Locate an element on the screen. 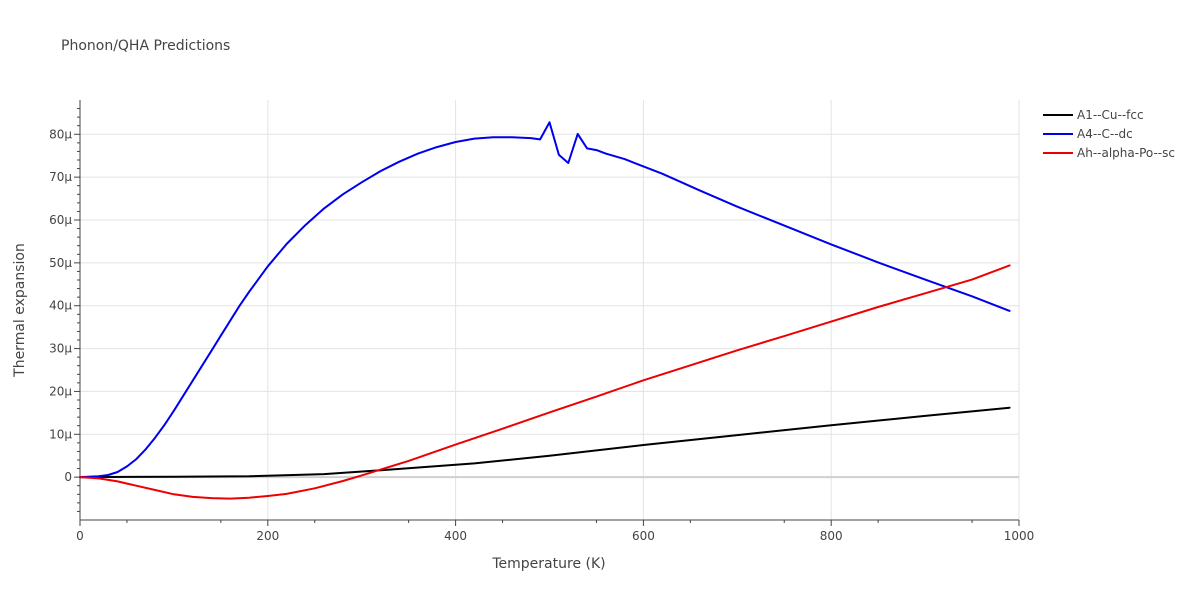 This screenshot has height=600, width=1200. y-ticks: 0 10µ 20µ 30µ 40µ 50µ 60µ 70µ 80µ is located at coordinates (64, 310).